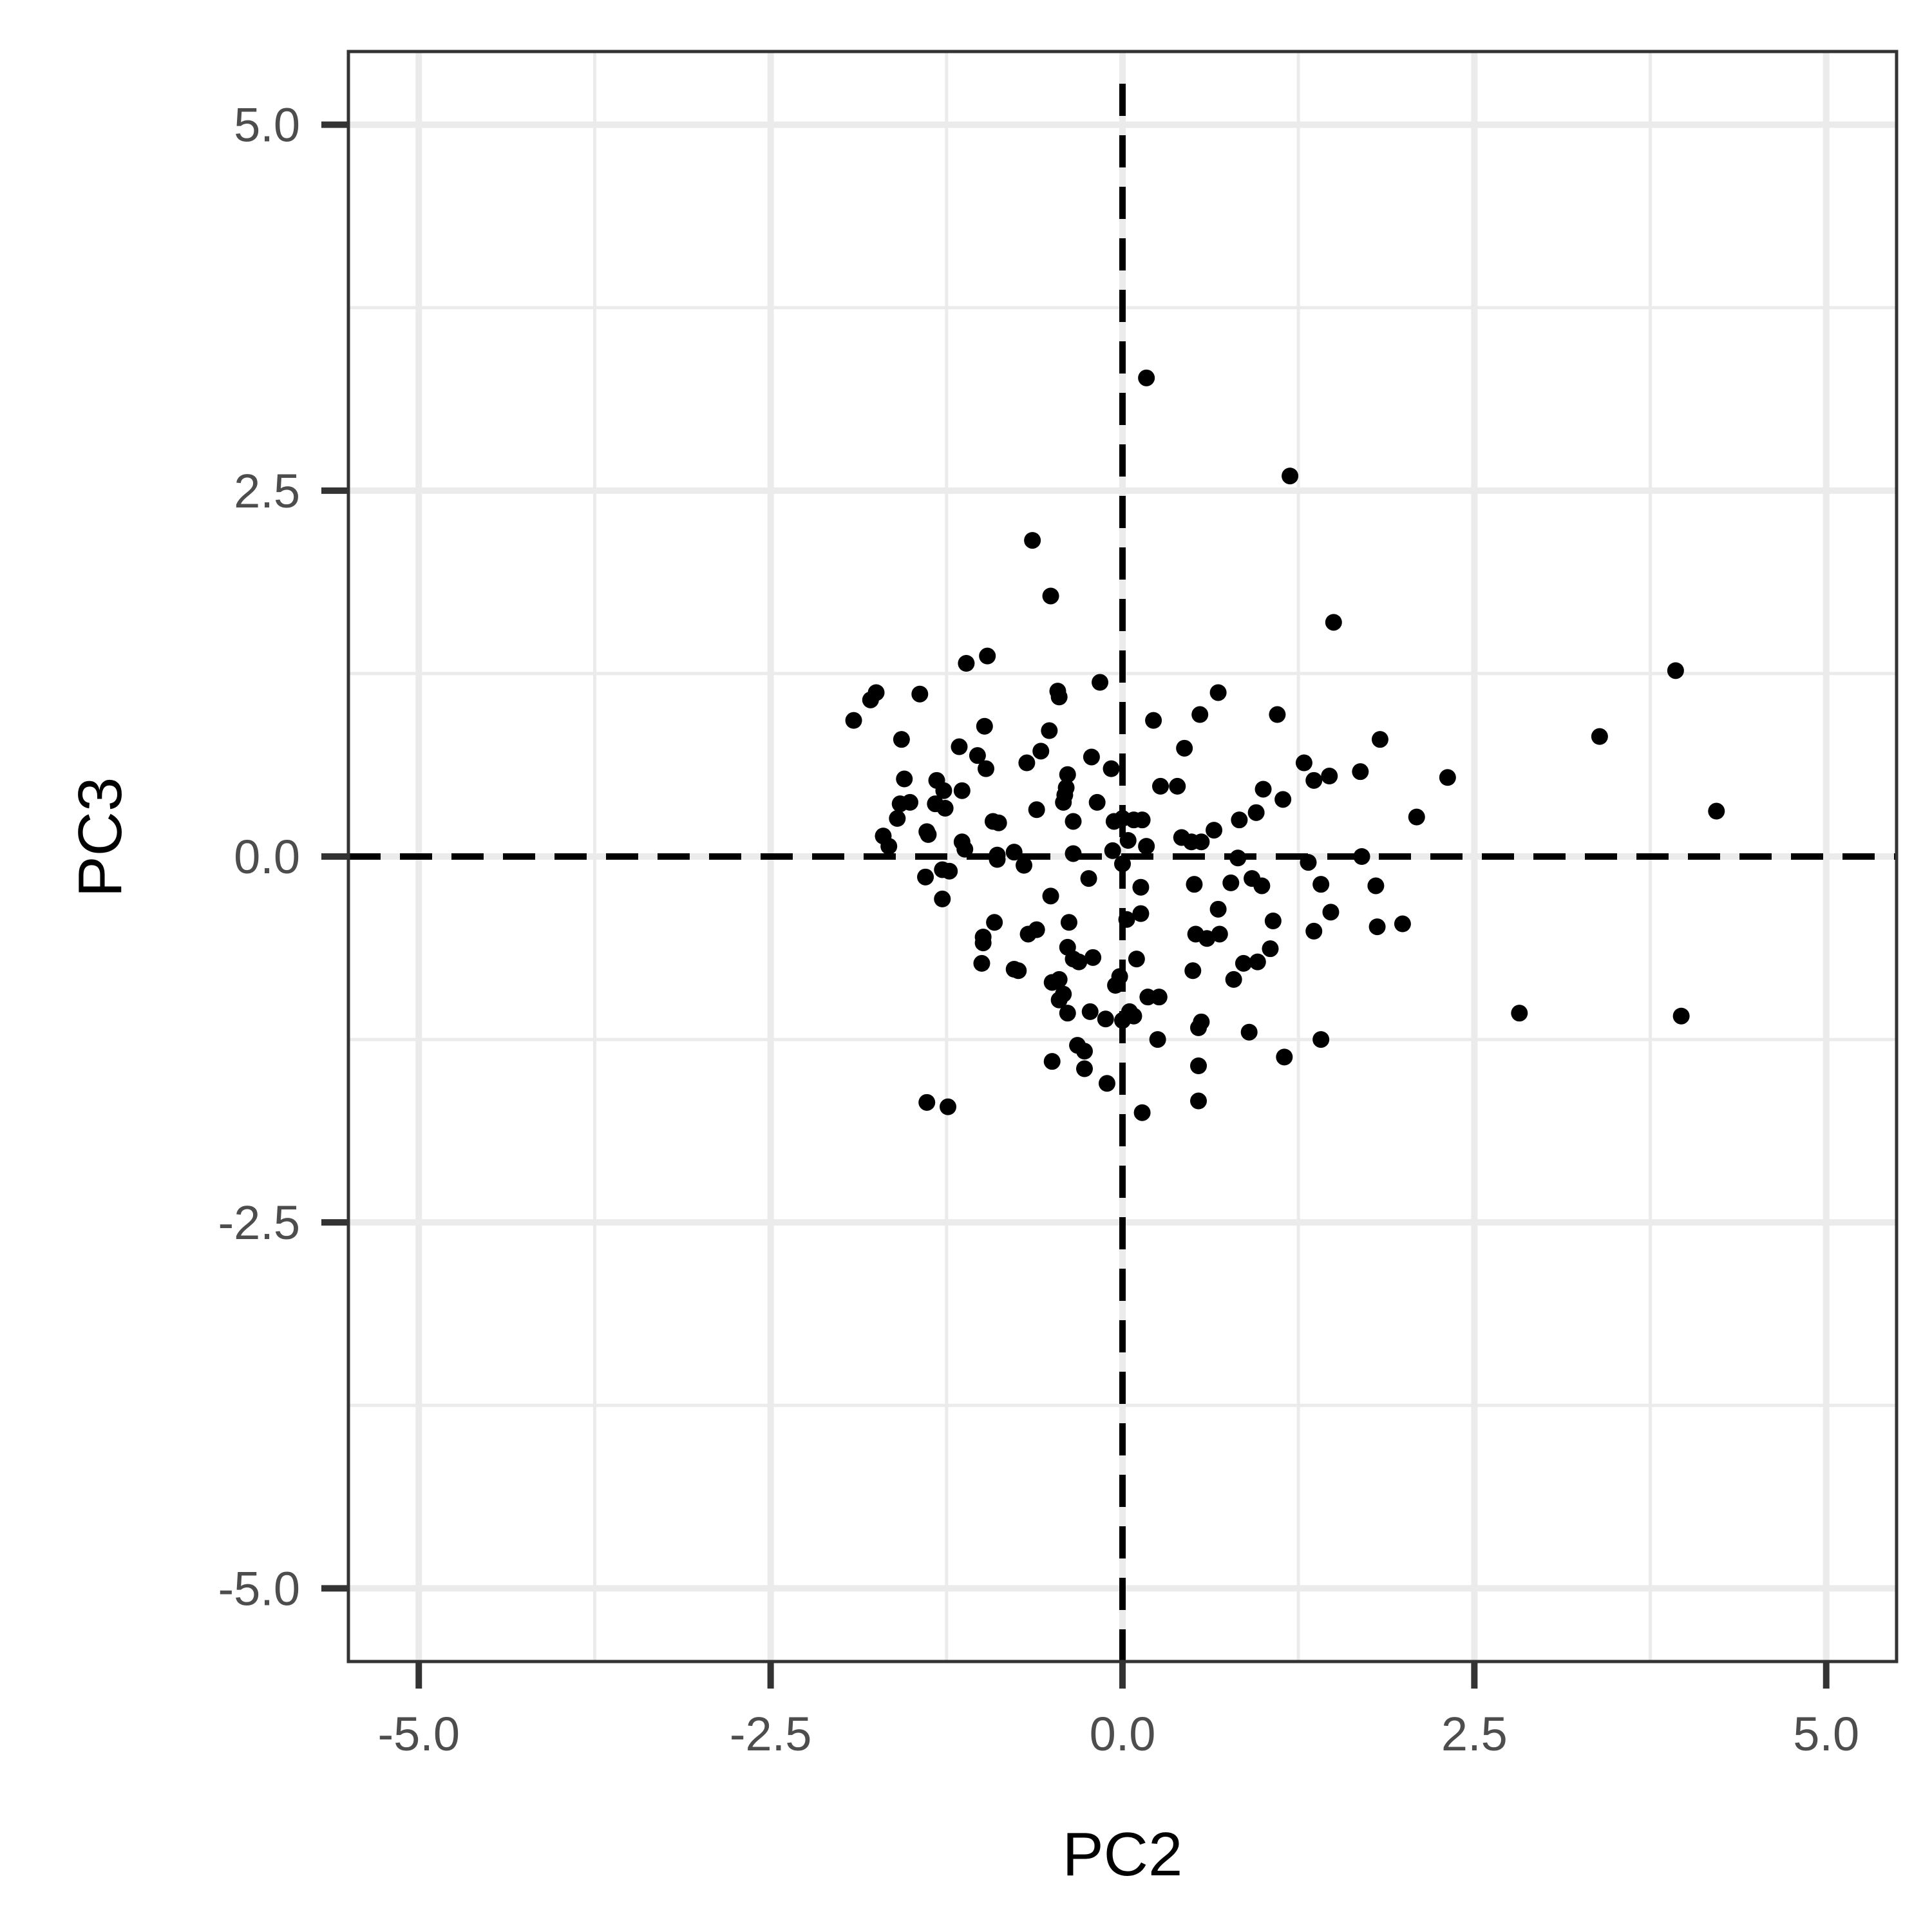 Image resolution: width=1932 pixels, height=1932 pixels. What do you see at coordinates (419, 1734) in the screenshot?
I see `x-tick-label: -5.0` at bounding box center [419, 1734].